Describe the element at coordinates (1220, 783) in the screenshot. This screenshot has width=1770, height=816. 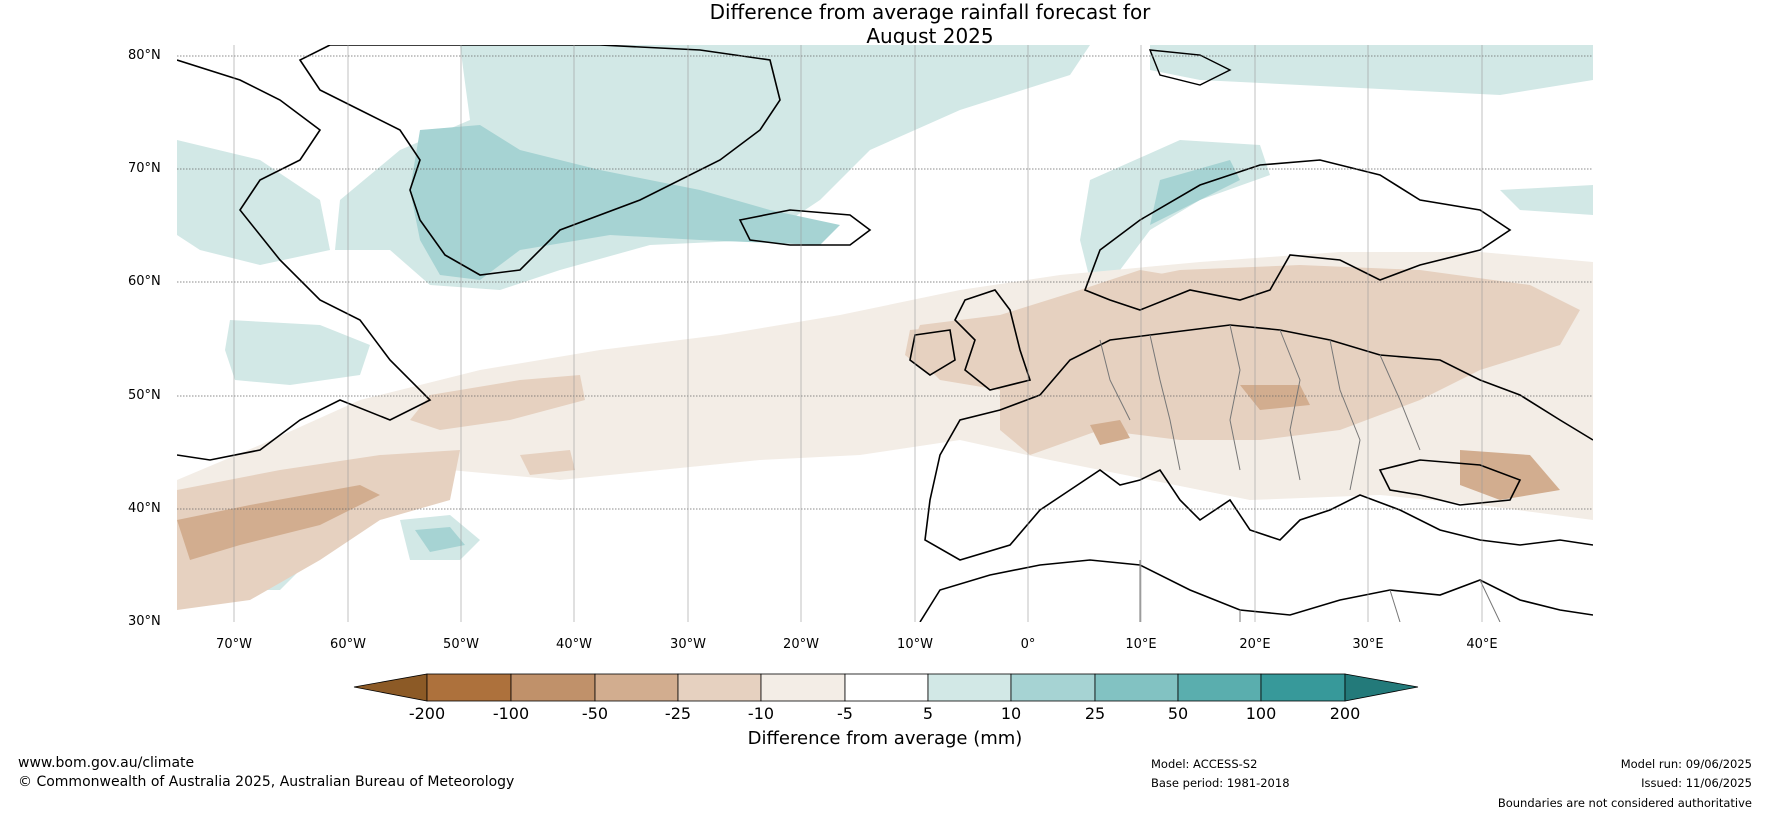
I see `base-period-text: Base period: 1981-2018` at that location.